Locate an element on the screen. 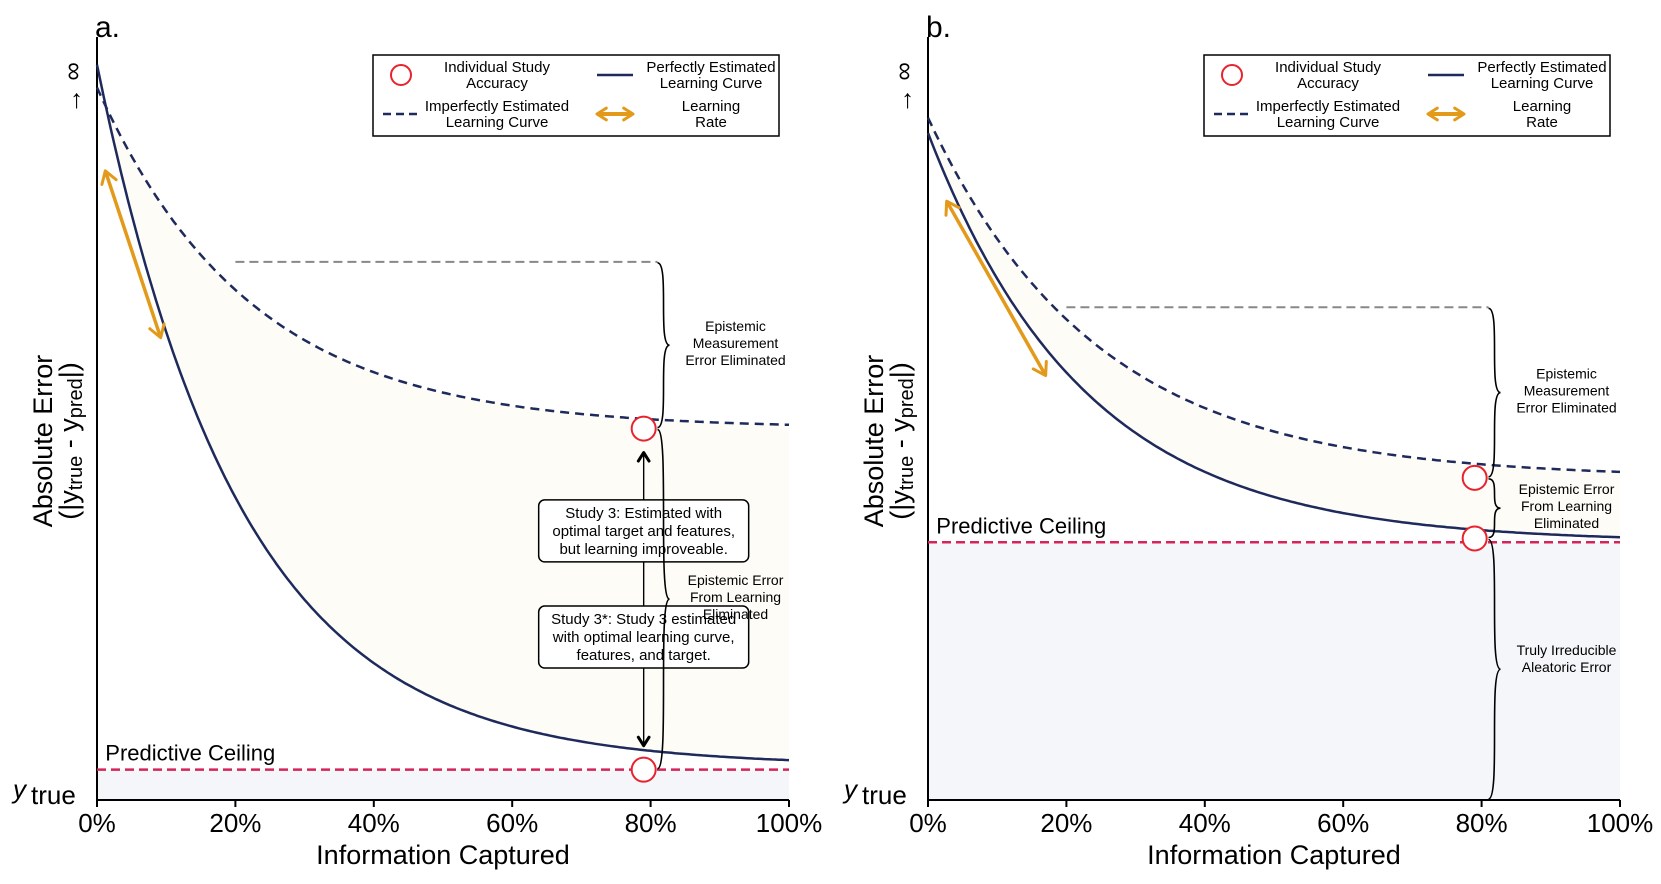 This screenshot has height=884, width=1661. infinity-label: → ∞ is located at coordinates (903, 88).